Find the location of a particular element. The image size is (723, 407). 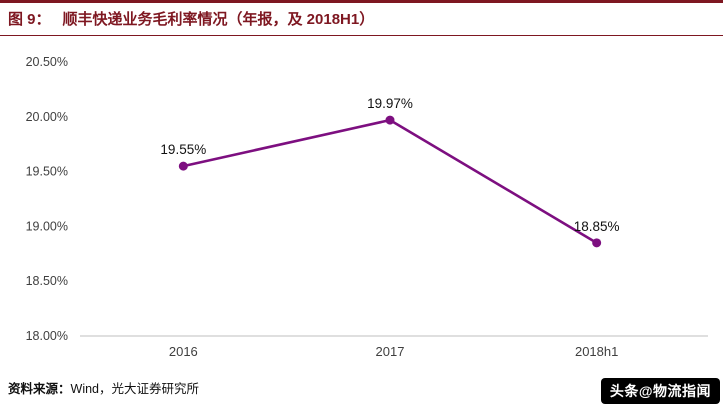

source-note: 资料来源：Wind，光大证券研究所 is located at coordinates (103, 387).